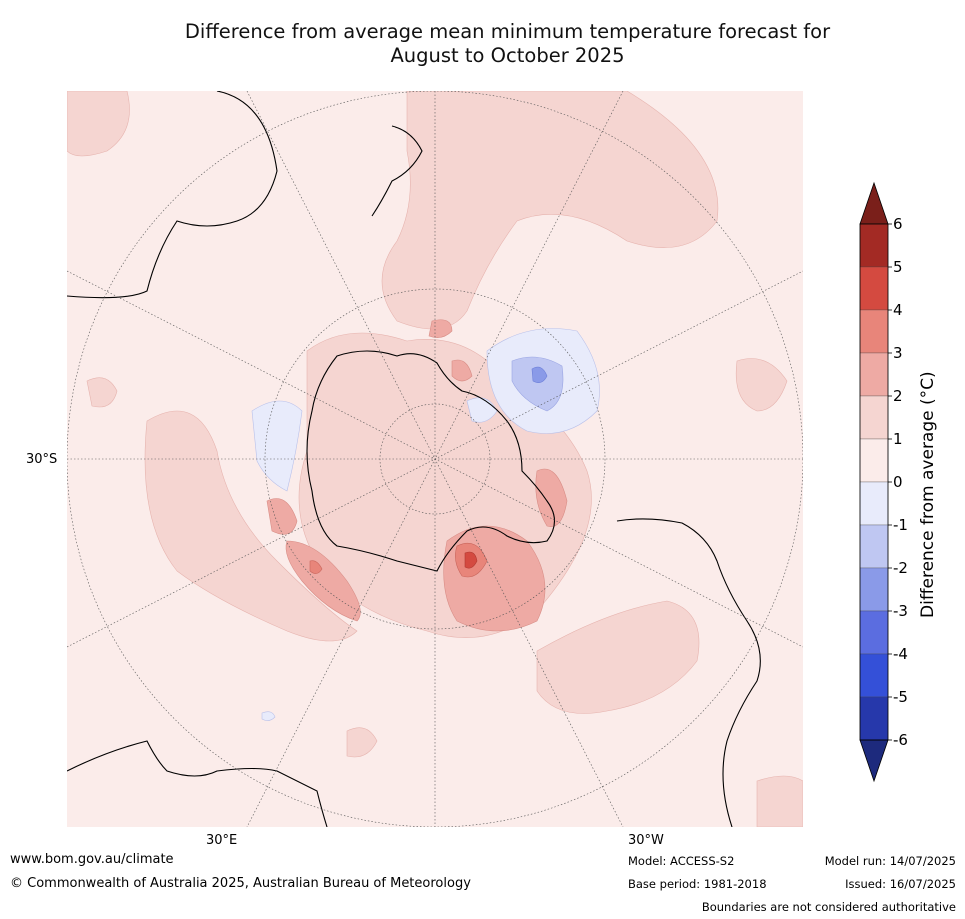 The height and width of the screenshot is (919, 965). I want to click on lon-label-30e: 30°E, so click(222, 840).